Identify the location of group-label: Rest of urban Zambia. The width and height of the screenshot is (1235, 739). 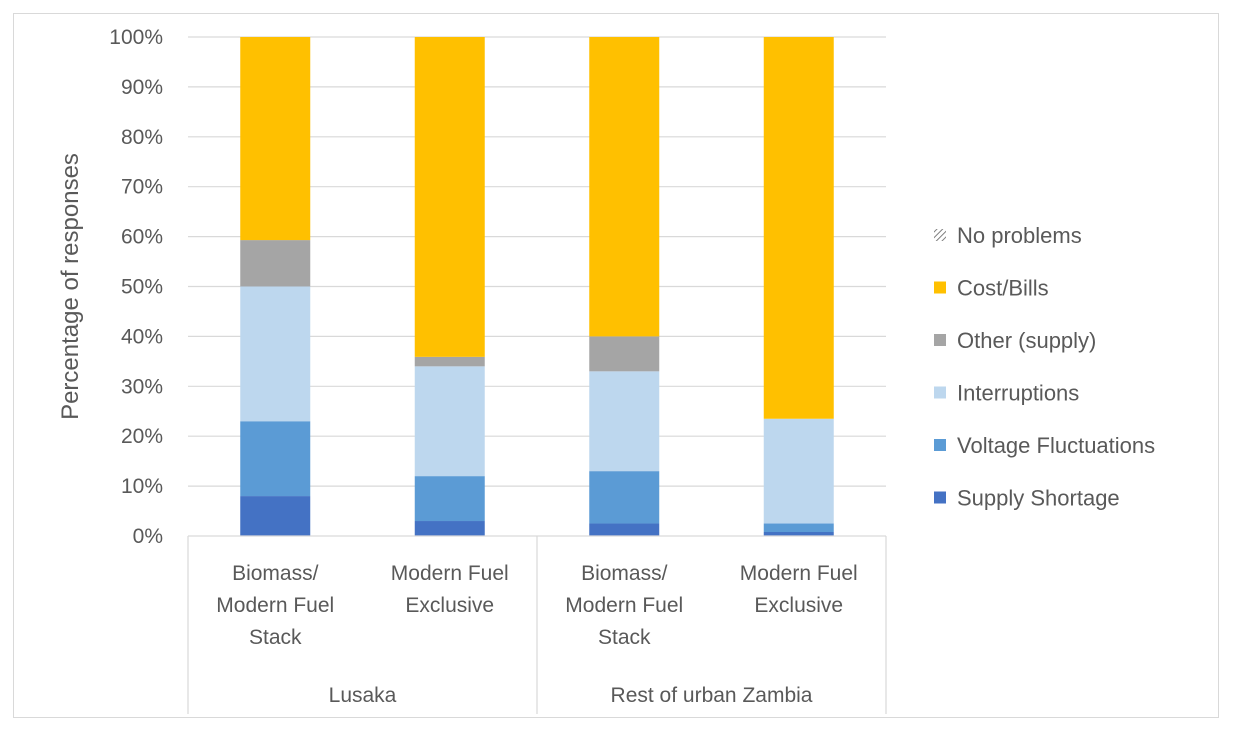
(712, 695).